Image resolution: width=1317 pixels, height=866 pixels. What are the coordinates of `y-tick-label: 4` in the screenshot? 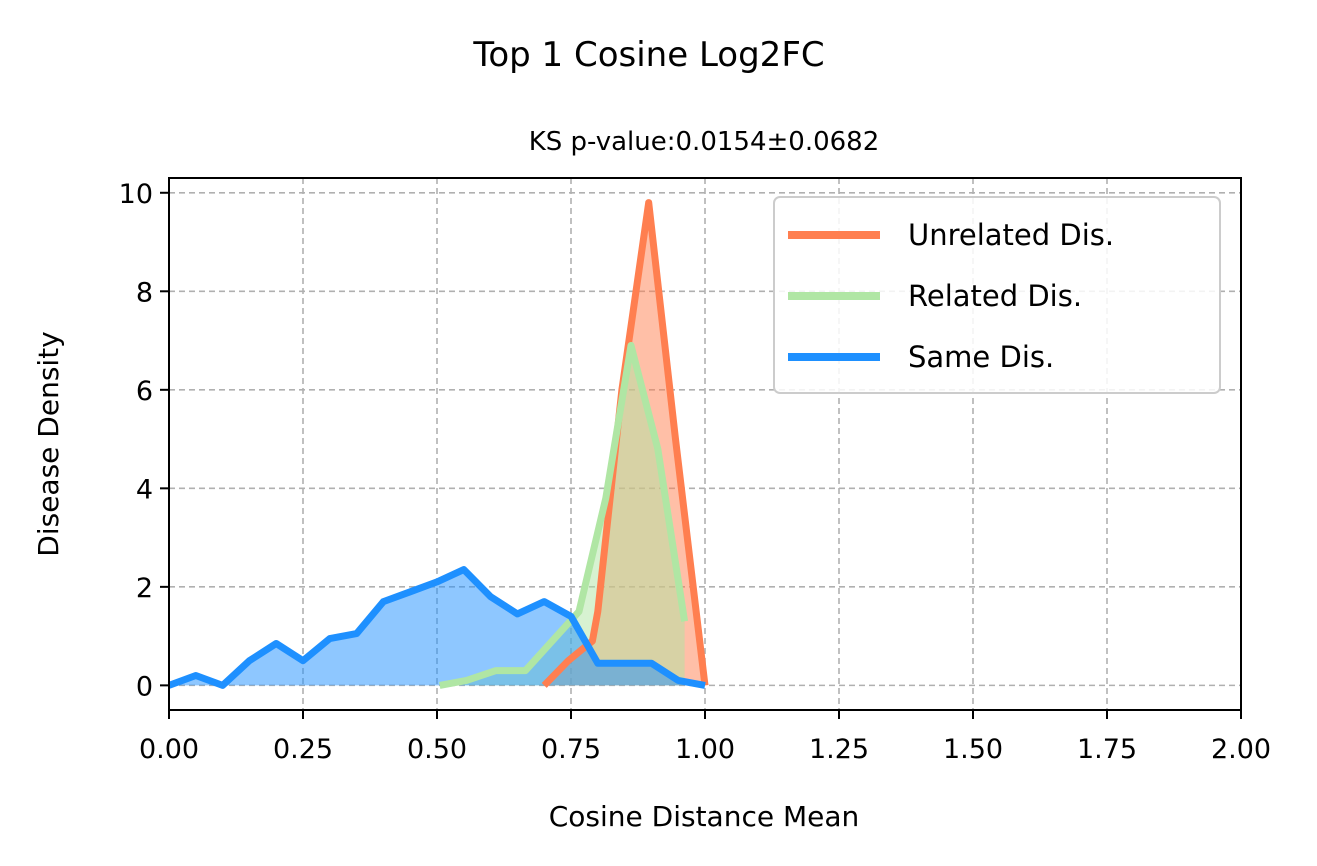 It's located at (144, 489).